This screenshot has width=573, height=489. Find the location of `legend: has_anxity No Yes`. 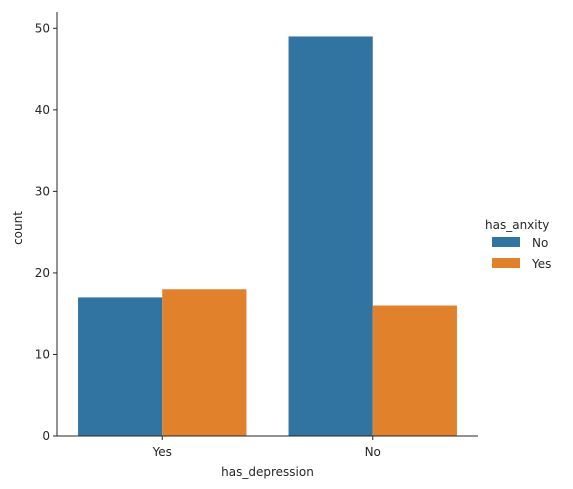

legend: has_anxity No Yes is located at coordinates (518, 244).